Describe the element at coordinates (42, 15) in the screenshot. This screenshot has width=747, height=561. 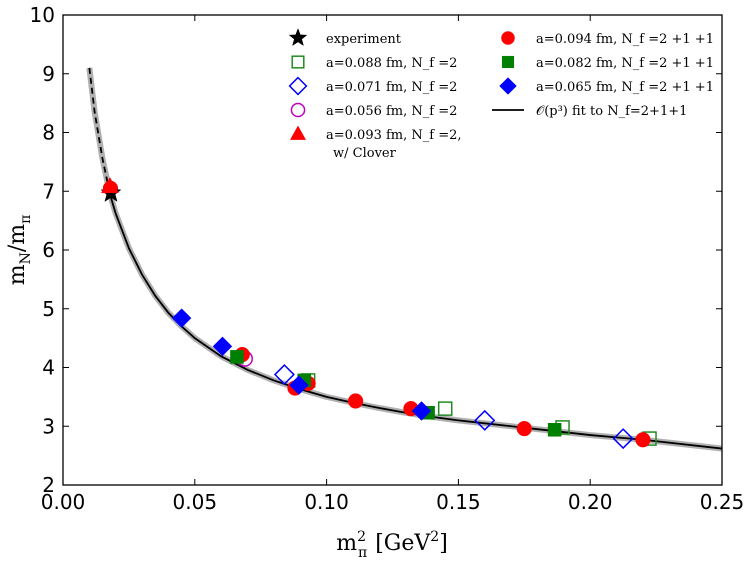
I see `y-tick-label: 10` at that location.